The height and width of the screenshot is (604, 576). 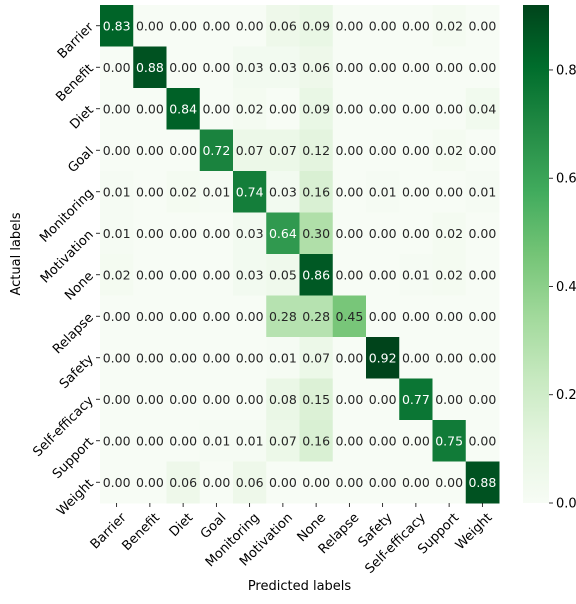 What do you see at coordinates (383, 357) in the screenshot?
I see `cell-value-label: 0.92` at bounding box center [383, 357].